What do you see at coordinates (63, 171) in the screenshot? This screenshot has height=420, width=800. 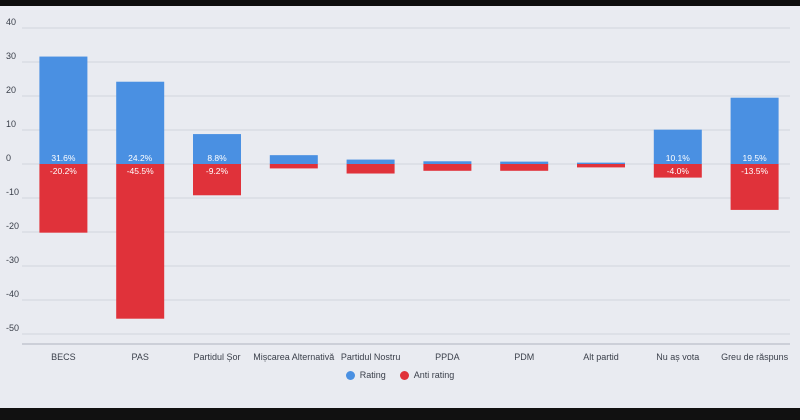 I see `data-label: -20.2%` at bounding box center [63, 171].